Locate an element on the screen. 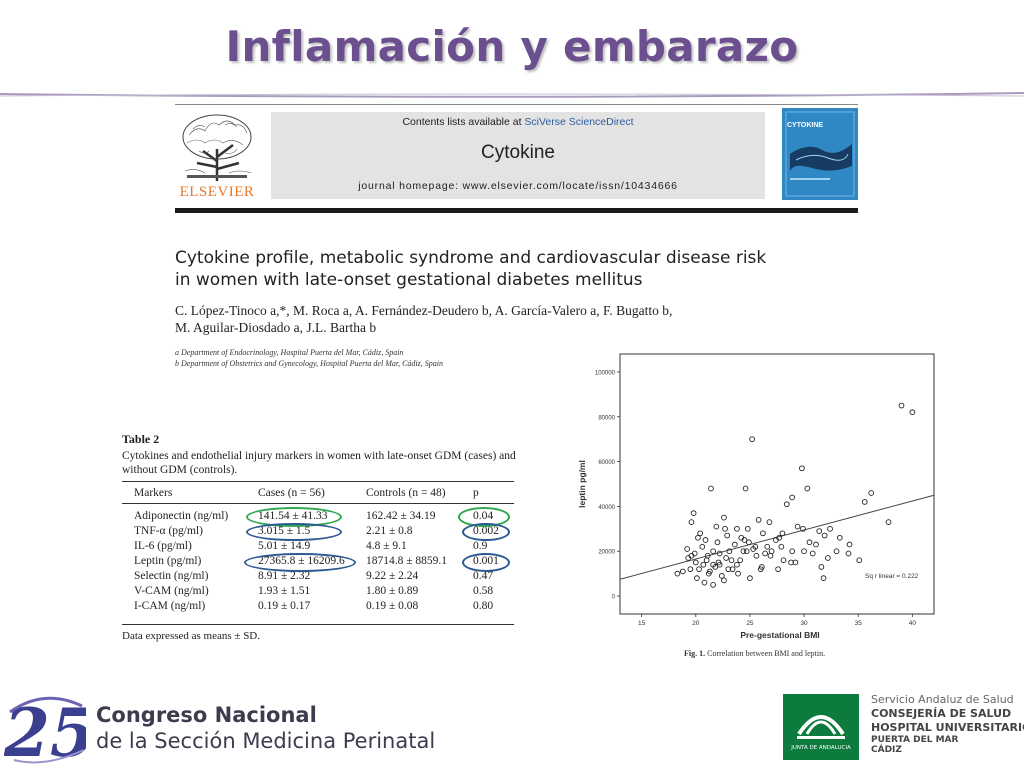 The image size is (1024, 768). cell-p: 0.80 is located at coordinates (483, 606).